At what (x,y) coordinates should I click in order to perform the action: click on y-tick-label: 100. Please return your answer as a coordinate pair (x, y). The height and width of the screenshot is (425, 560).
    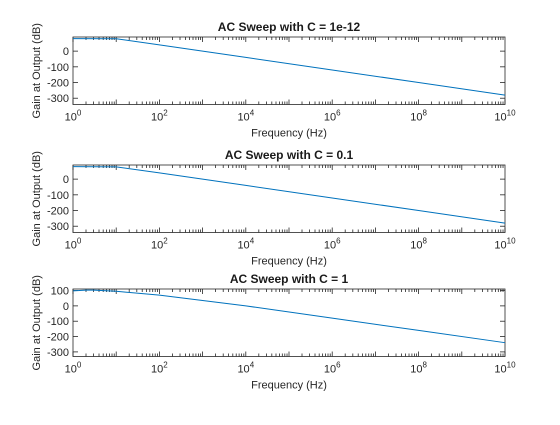
    Looking at the image, I should click on (60, 292).